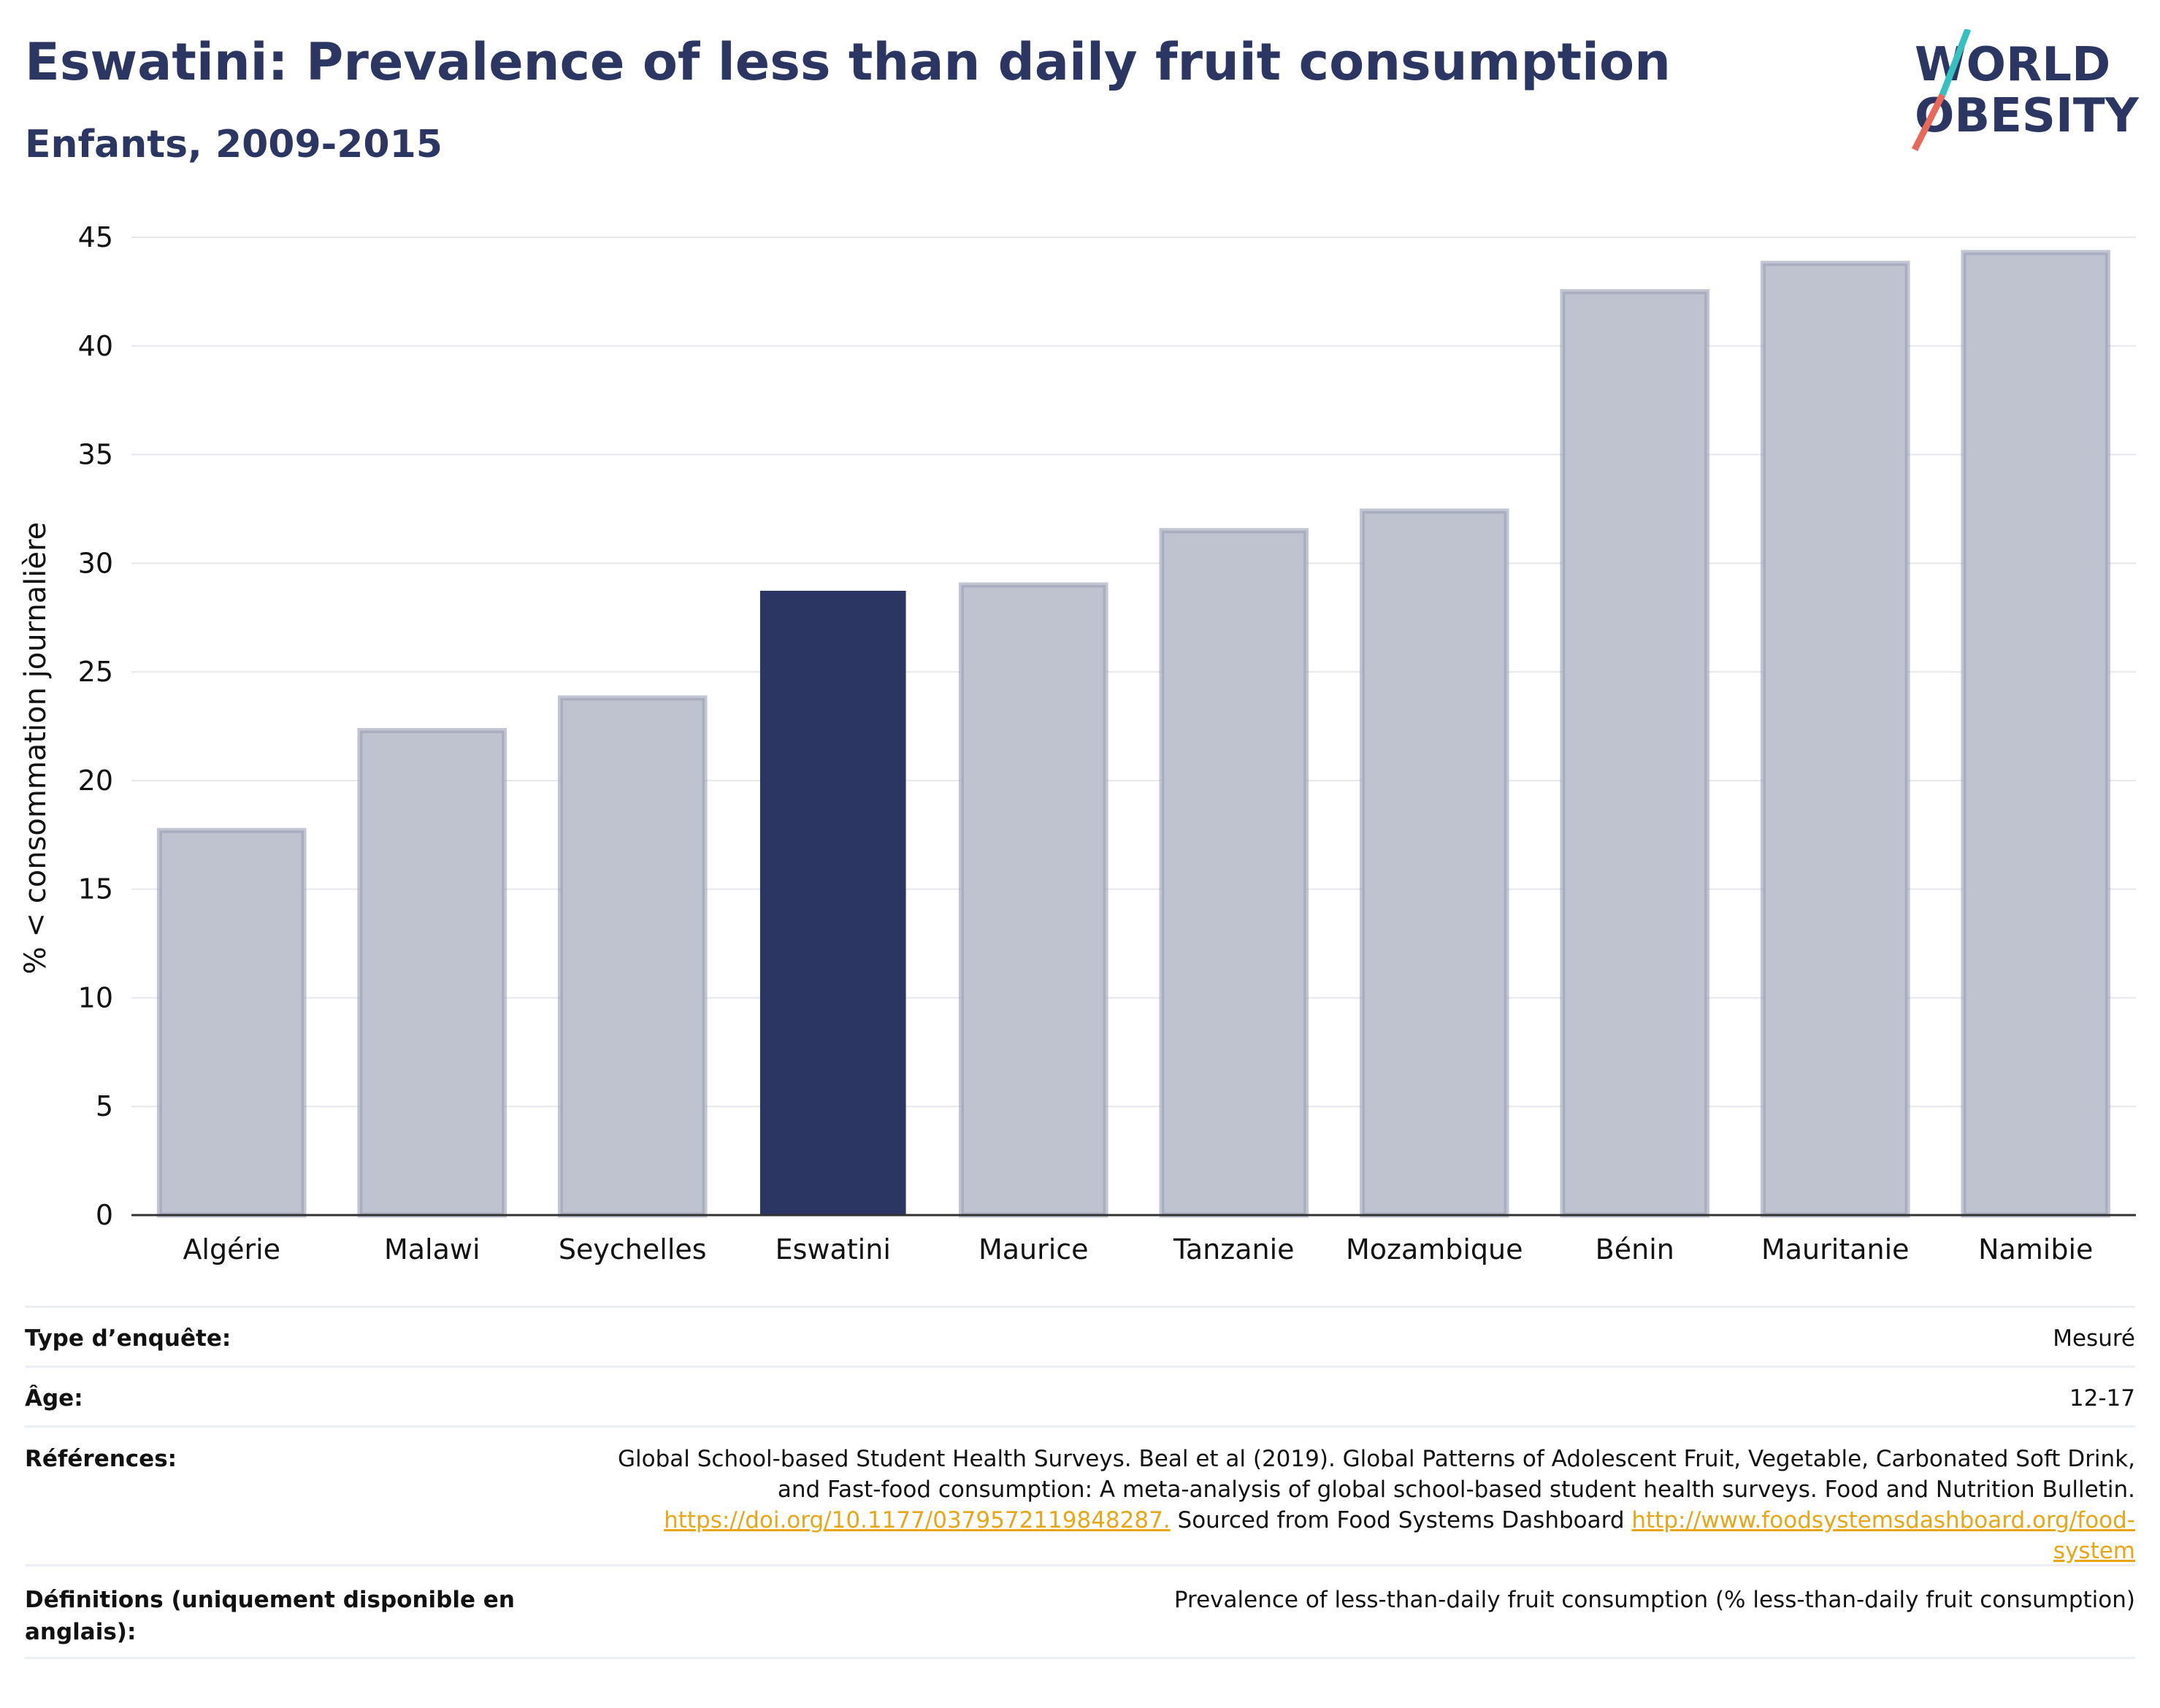 Image resolution: width=2160 pixels, height=1708 pixels. I want to click on y-tick-label: 25, so click(95, 672).